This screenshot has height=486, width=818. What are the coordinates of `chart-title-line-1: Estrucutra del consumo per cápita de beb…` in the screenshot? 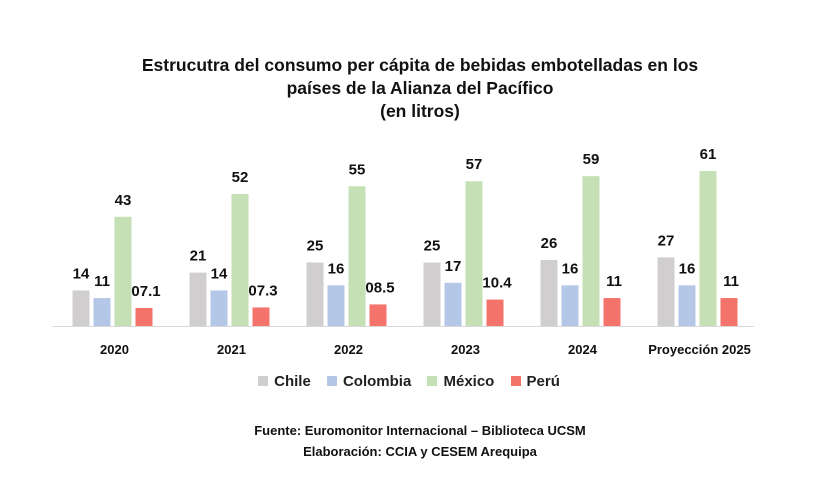 It's located at (420, 65).